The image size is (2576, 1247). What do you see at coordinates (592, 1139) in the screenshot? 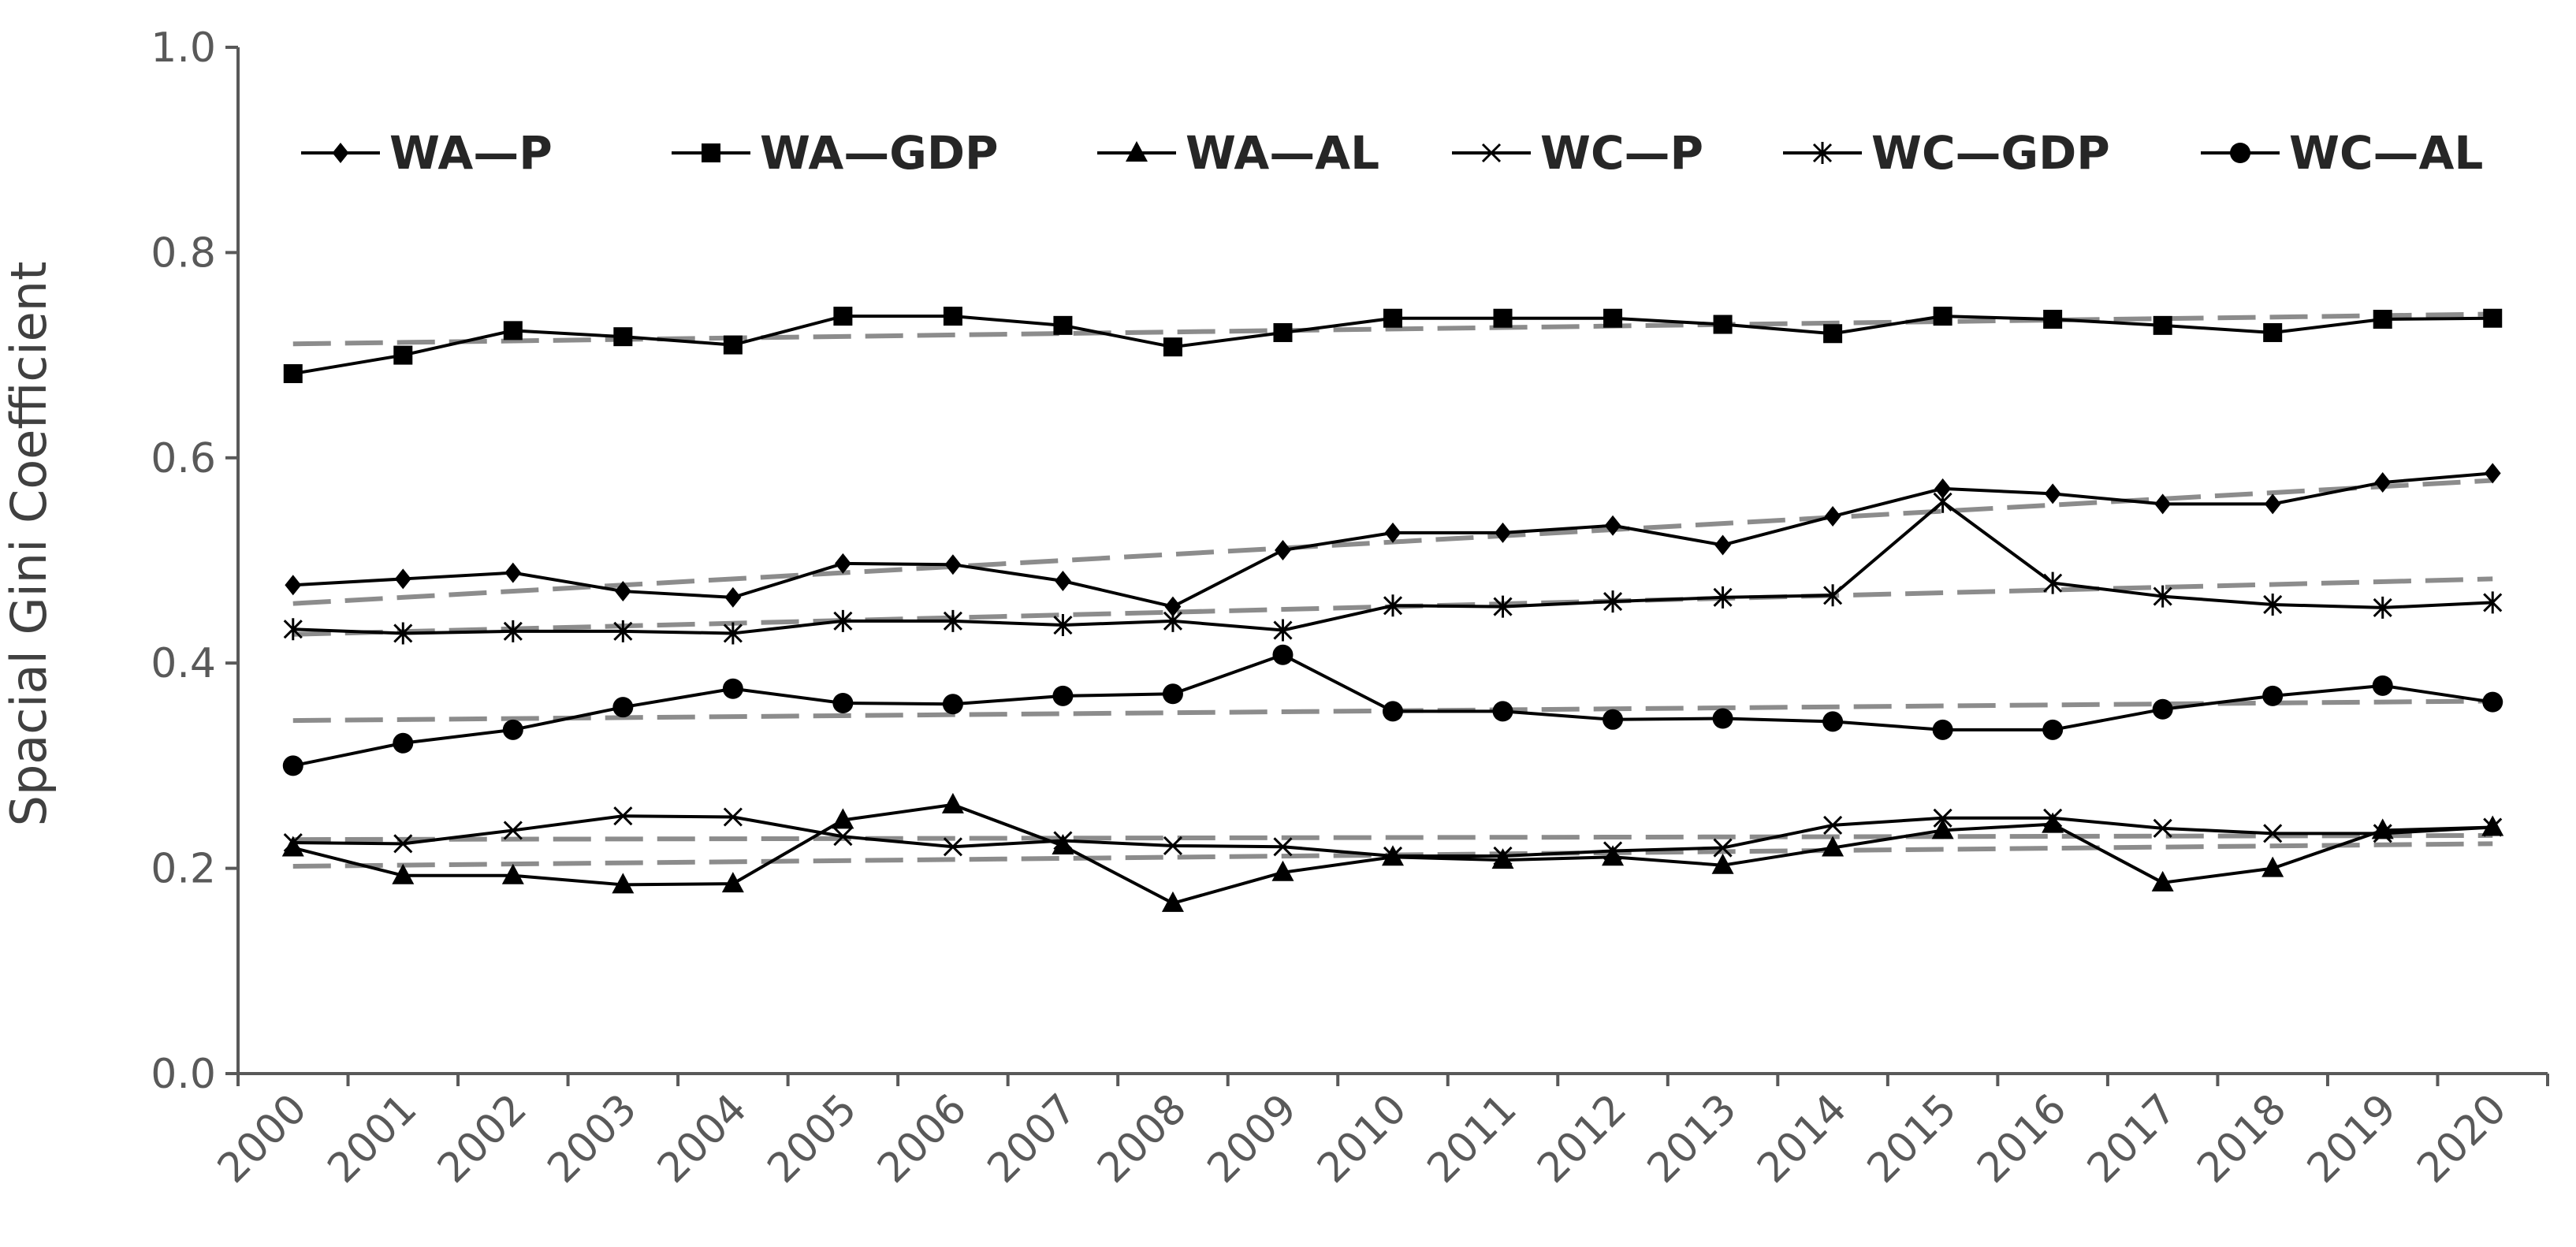
I see `x-tick-label: 2003` at bounding box center [592, 1139].